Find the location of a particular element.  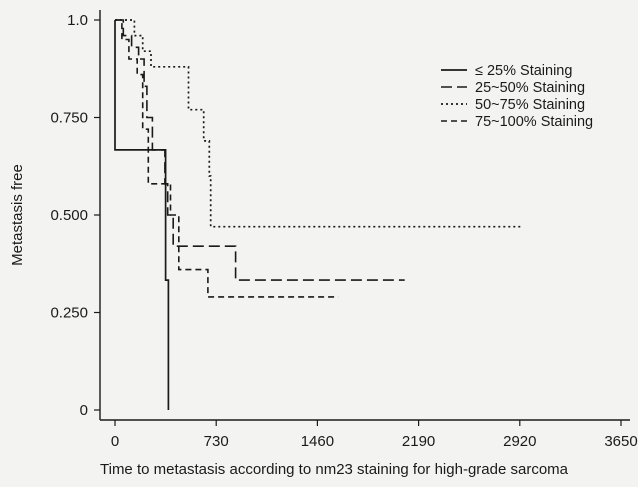

x-ticks: 0 730 1460 2190 2920 3650 is located at coordinates (374, 435).